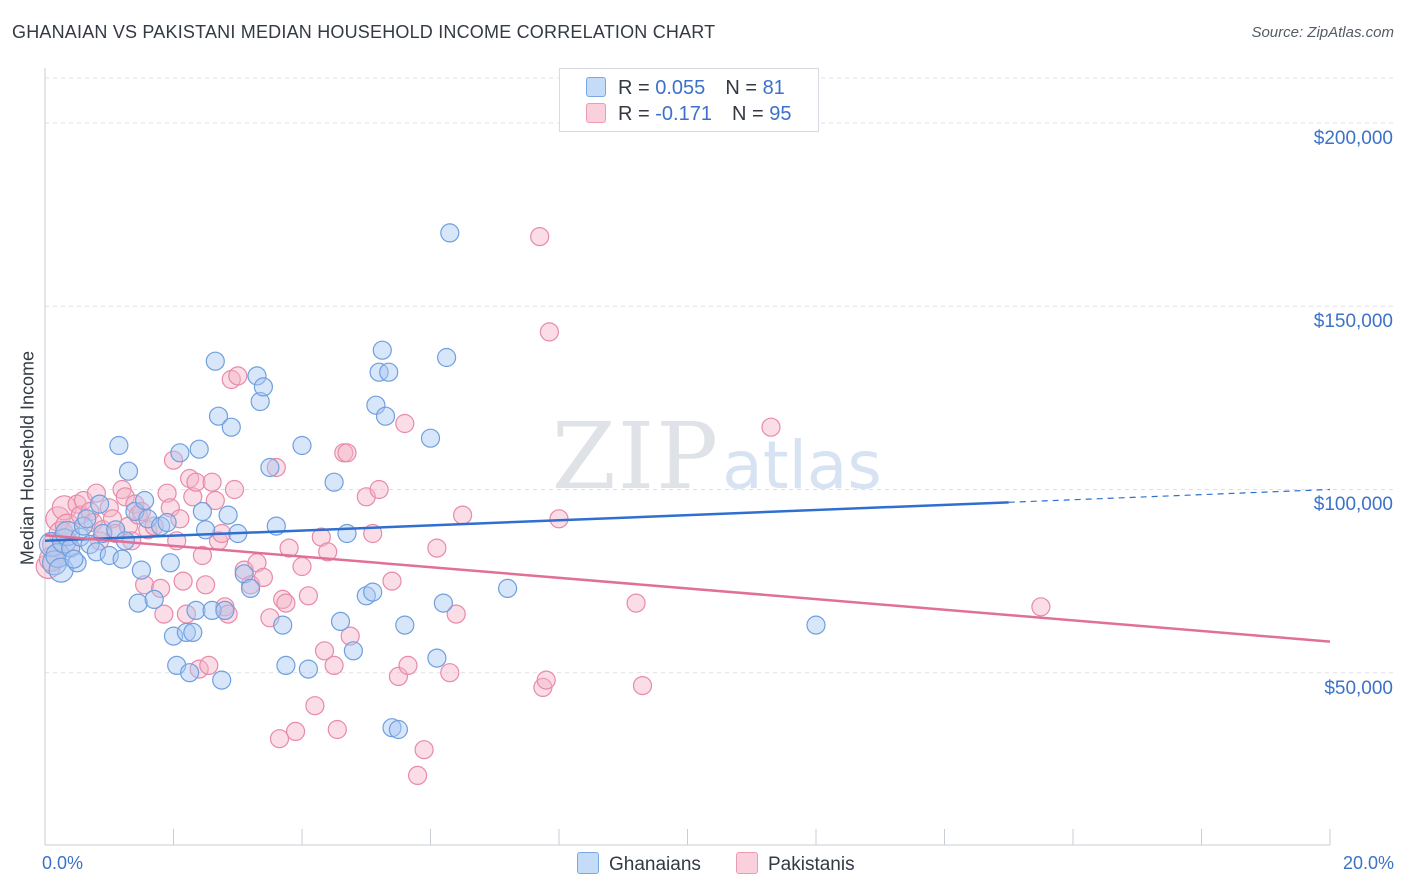  I want to click on bottom-swatch-ghanaians, so click(588, 863).